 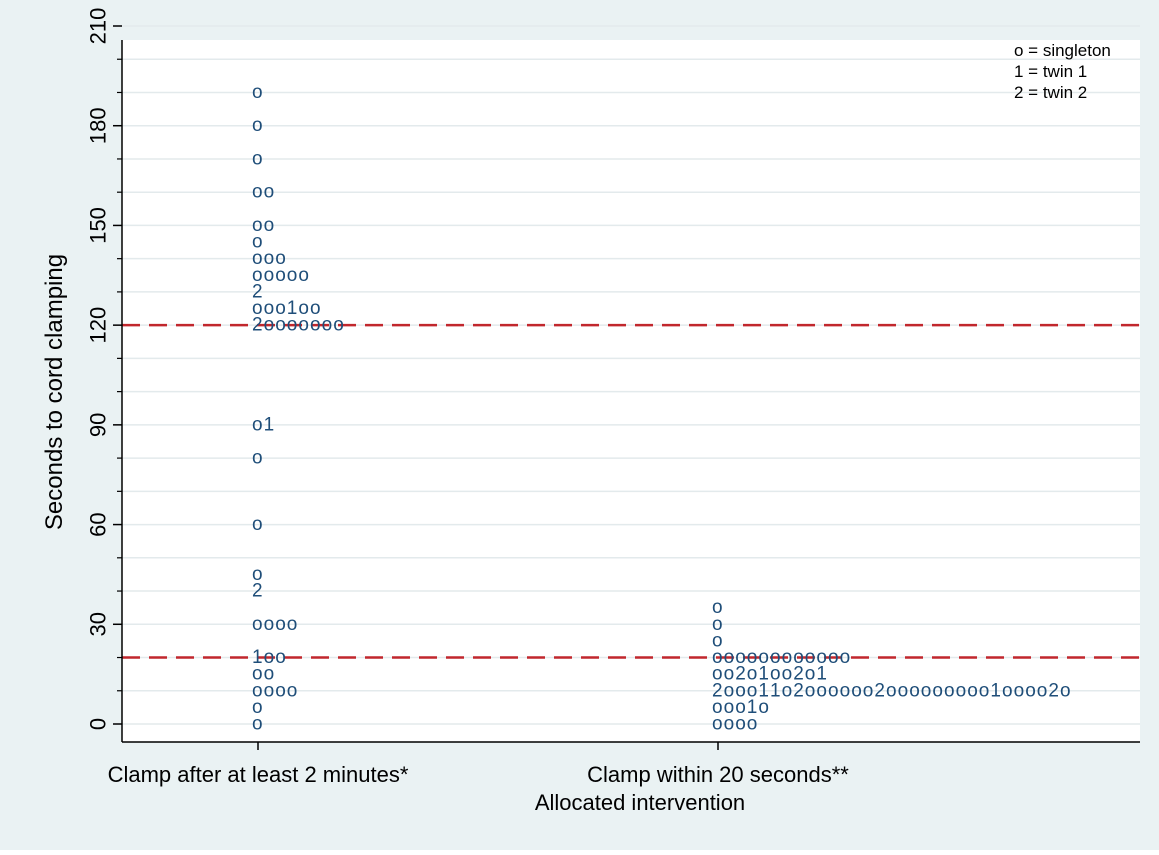 What do you see at coordinates (98, 125) in the screenshot?
I see `y-tick-label: 180` at bounding box center [98, 125].